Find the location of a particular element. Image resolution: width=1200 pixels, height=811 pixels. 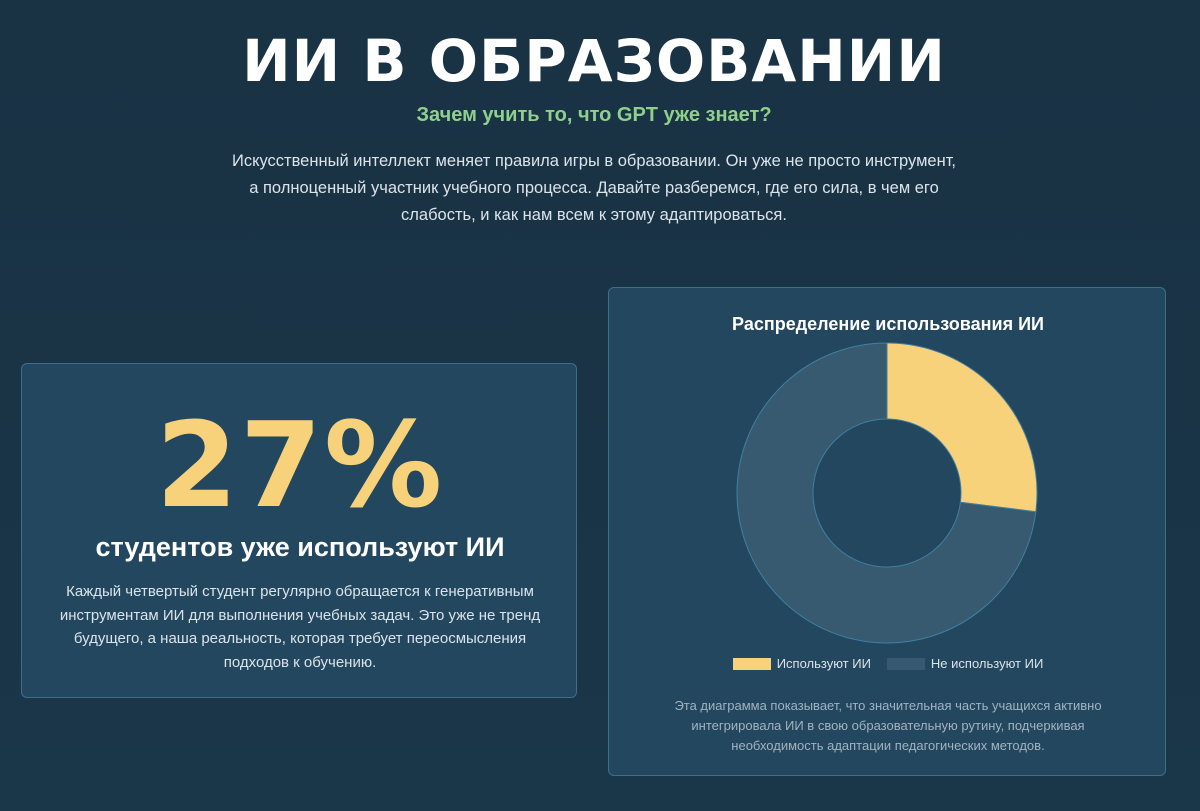

legend-label-uses-ai: Используют ИИ is located at coordinates (823, 663).